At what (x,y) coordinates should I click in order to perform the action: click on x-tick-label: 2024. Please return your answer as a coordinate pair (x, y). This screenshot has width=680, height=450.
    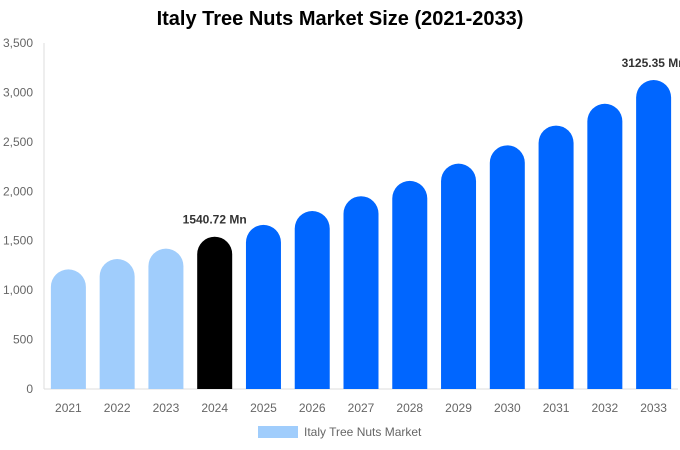
    Looking at the image, I should click on (214, 408).